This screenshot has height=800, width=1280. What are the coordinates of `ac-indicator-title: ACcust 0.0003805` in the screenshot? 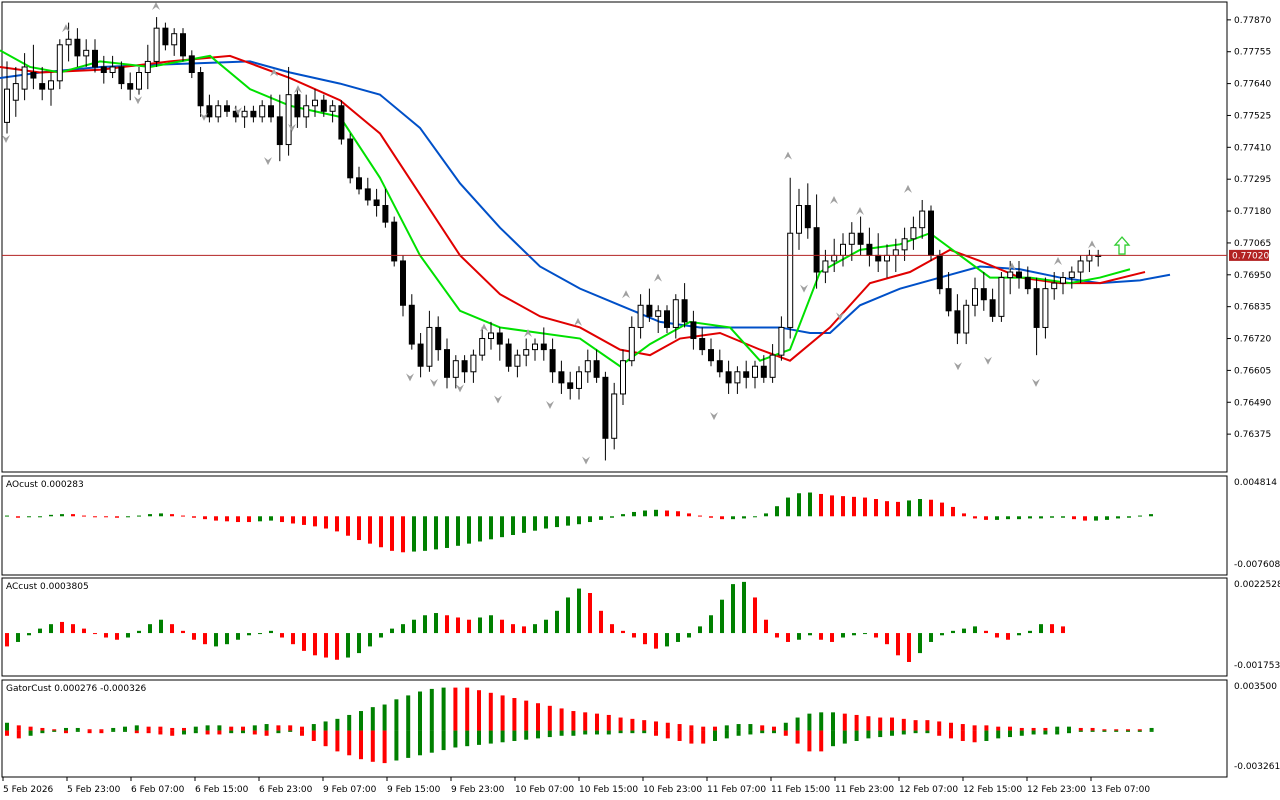 It's located at (47, 587).